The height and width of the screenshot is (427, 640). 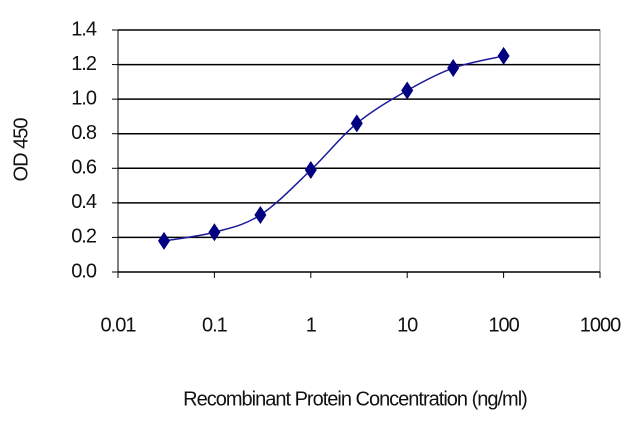 What do you see at coordinates (84, 202) in the screenshot?
I see `y-tick-label: 0.4` at bounding box center [84, 202].